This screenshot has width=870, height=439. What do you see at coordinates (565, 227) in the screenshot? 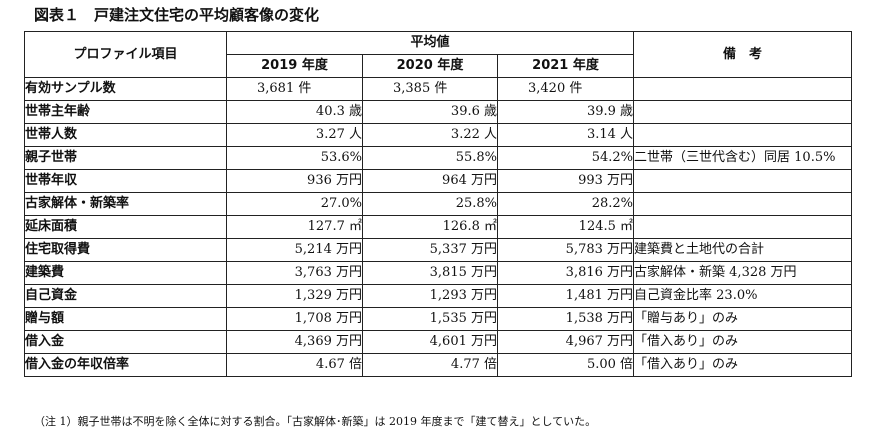
I see `value-cell: 124.5 ㎡` at bounding box center [565, 227].